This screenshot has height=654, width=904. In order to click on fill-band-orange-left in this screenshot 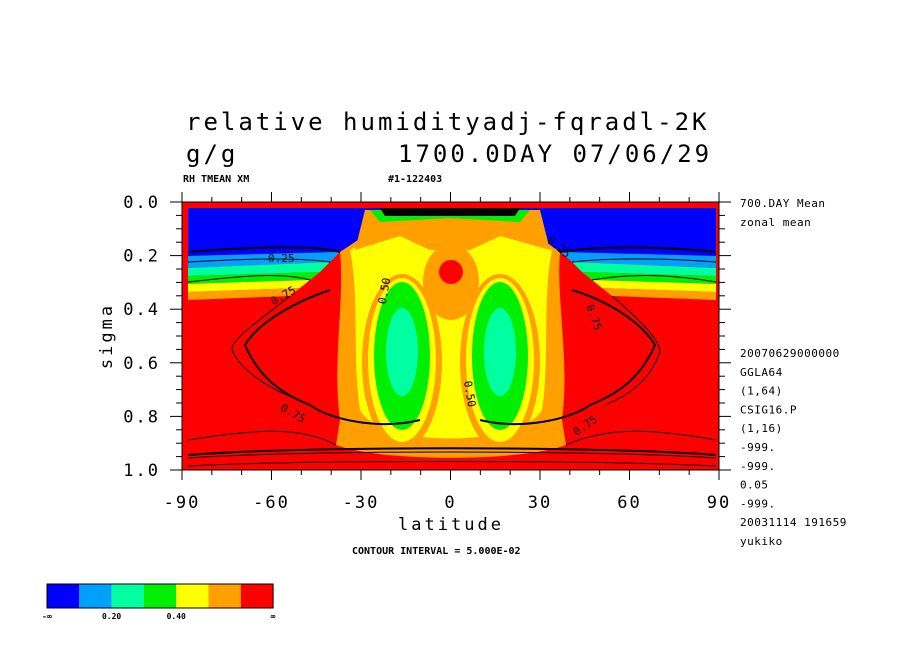, I will do `click(244, 294)`.